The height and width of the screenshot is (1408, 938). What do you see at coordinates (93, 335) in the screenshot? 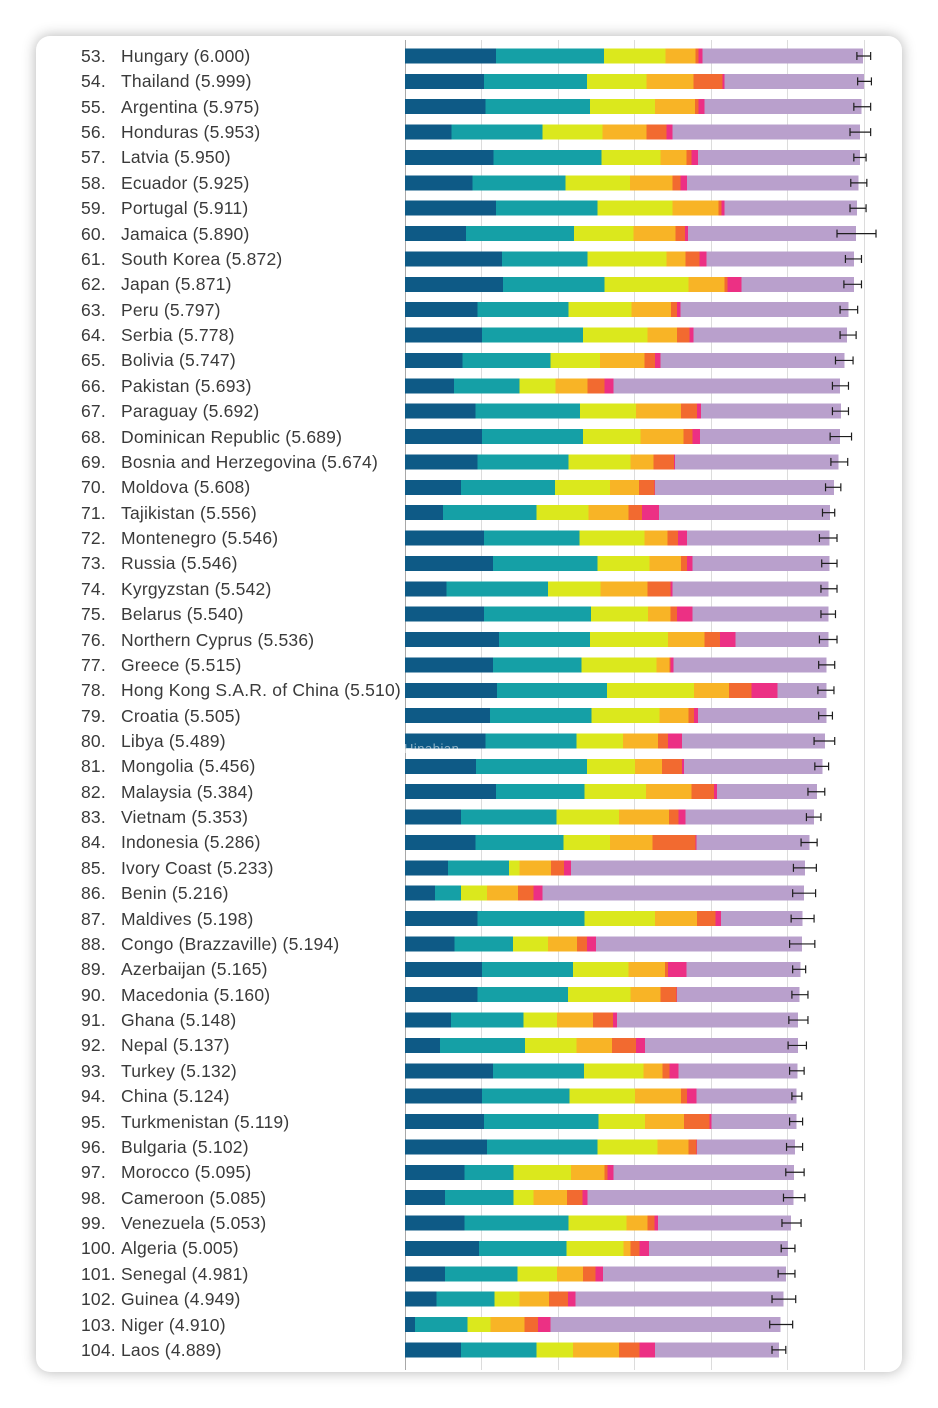
I see `rank-label: 64.` at bounding box center [93, 335].